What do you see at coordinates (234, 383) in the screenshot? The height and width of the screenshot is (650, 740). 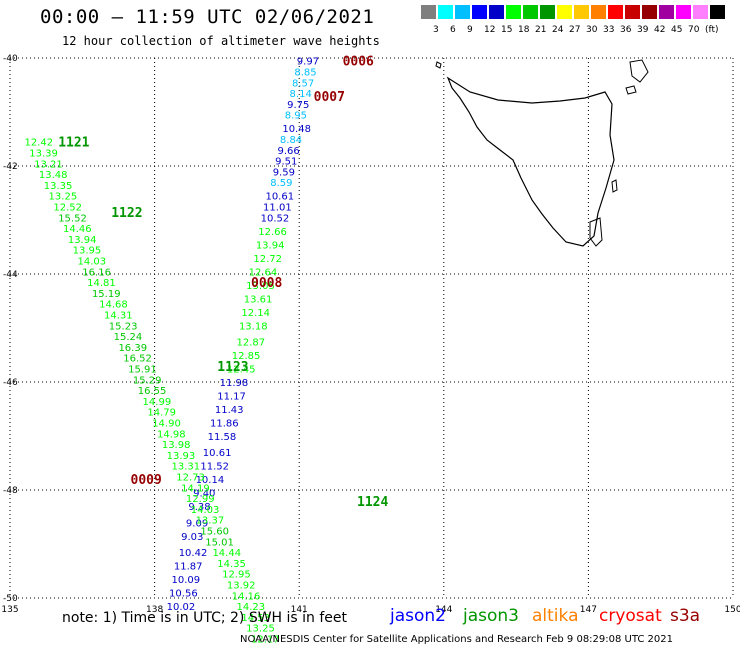 I see `wave-height-value: 11.98` at bounding box center [234, 383].